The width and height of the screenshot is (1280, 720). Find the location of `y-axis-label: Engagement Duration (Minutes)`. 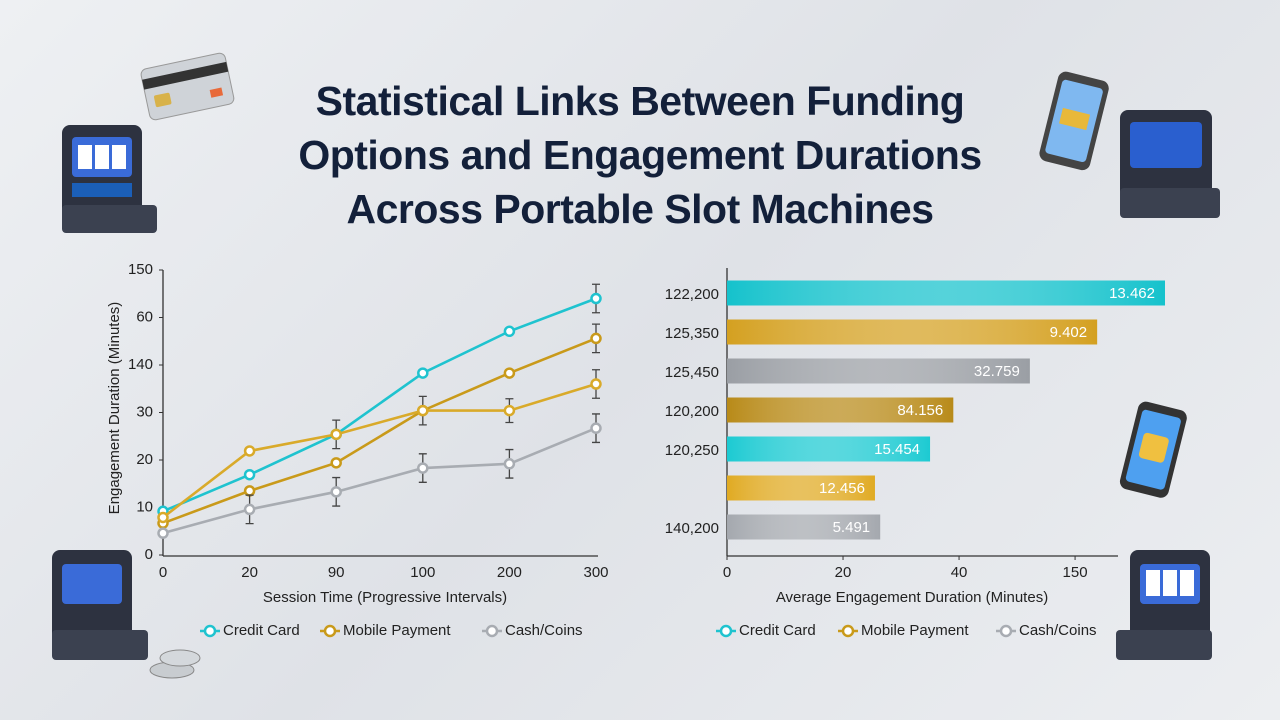

y-axis-label: Engagement Duration (Minutes) is located at coordinates (114, 408).